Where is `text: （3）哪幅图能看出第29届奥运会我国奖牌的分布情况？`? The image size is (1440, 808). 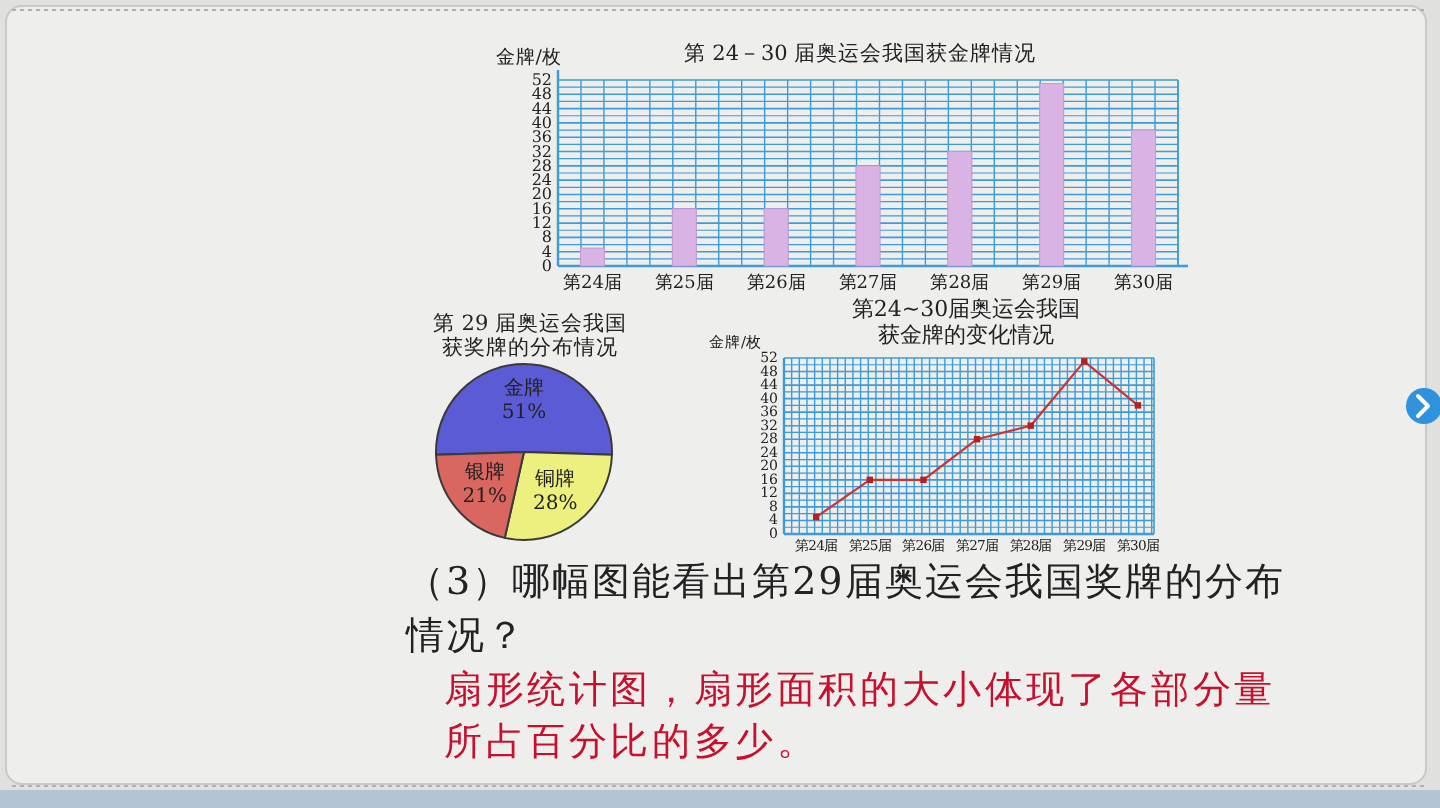
text: （3）哪幅图能看出第29届奥运会我国奖牌的分布情况？ is located at coordinates (846, 610).